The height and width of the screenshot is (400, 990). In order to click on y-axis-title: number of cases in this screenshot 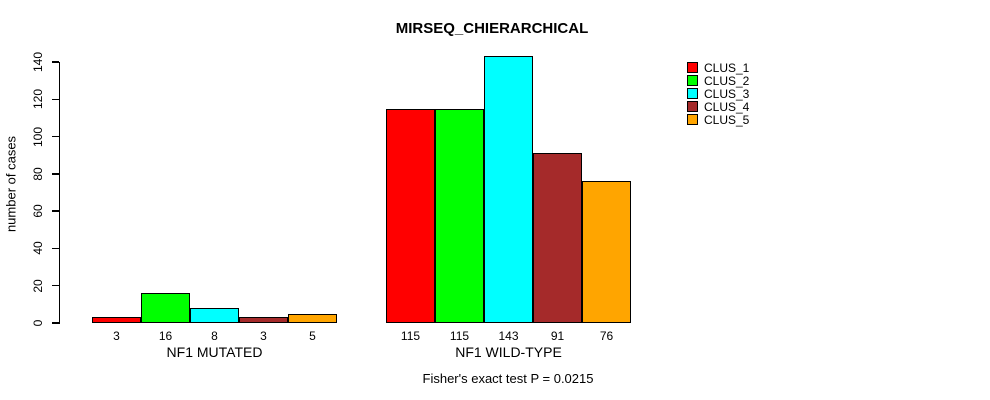, I will do `click(11, 184)`.